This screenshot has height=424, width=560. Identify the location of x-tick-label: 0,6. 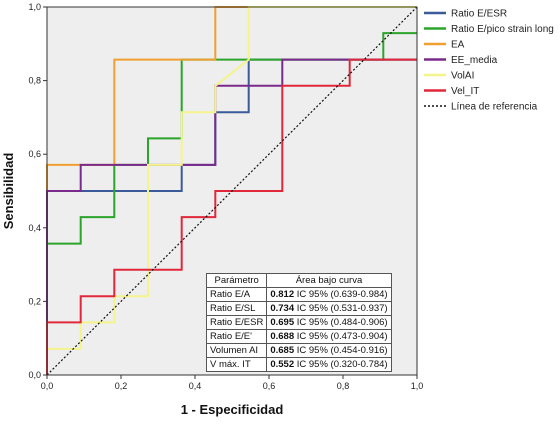
(269, 386).